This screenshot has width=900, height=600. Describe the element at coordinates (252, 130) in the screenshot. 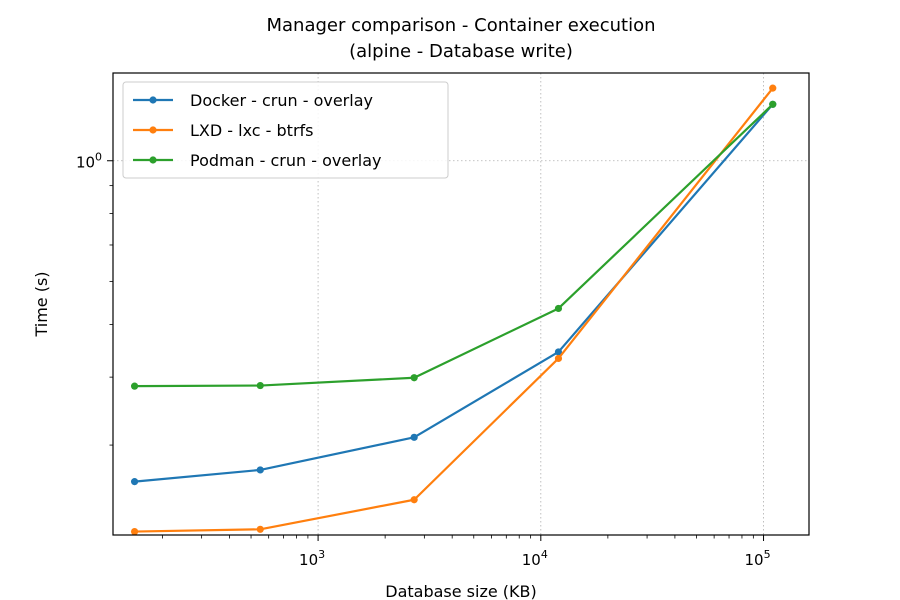

I see `legend-label: LXD - lxc - btrfs` at that location.